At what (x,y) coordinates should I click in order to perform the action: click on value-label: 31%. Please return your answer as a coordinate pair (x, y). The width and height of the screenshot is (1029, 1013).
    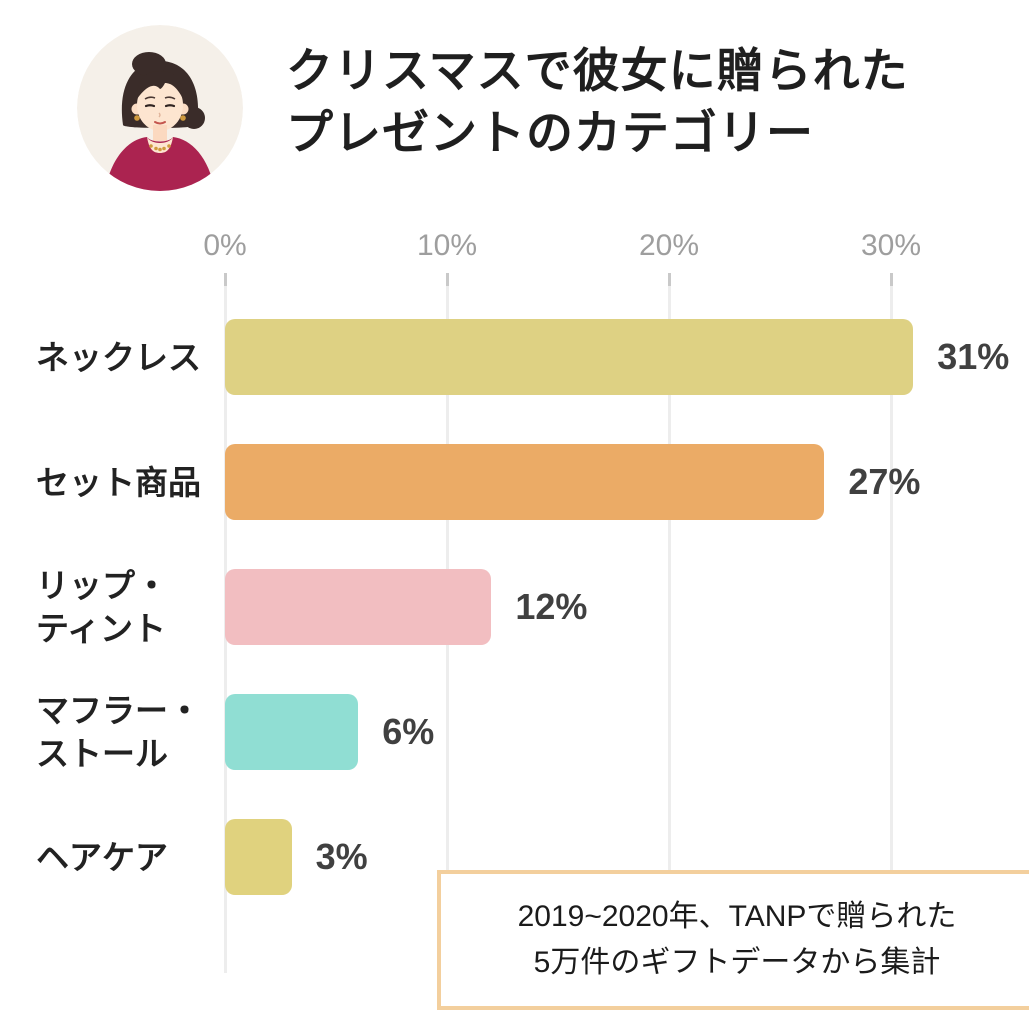
    Looking at the image, I should click on (973, 356).